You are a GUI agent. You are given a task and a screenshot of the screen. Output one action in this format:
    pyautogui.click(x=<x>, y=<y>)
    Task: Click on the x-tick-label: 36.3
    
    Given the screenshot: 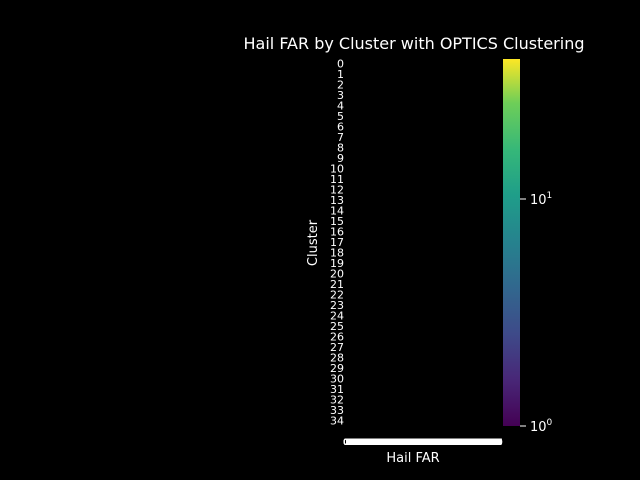 What is the action you would take?
    pyautogui.click(x=386, y=443)
    